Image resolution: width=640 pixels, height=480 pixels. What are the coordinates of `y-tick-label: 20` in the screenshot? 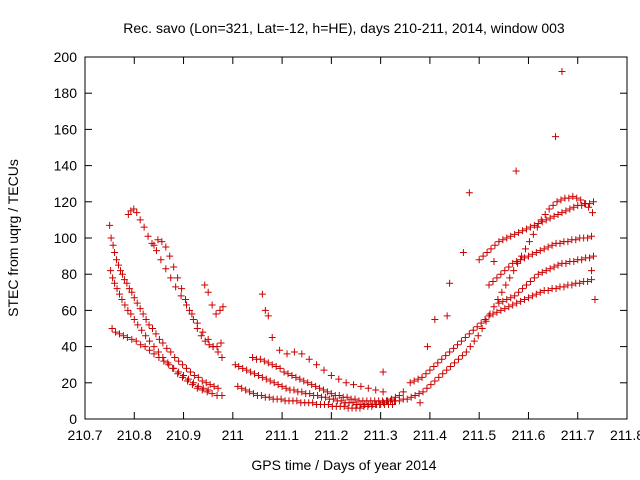 It's located at (69, 383).